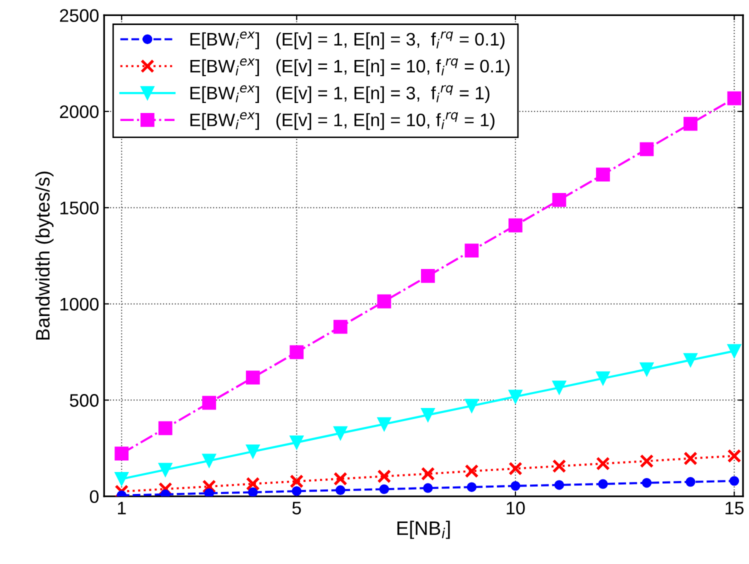 This screenshot has height=564, width=749. Describe the element at coordinates (94, 497) in the screenshot. I see `y-tick-label: 0` at that location.